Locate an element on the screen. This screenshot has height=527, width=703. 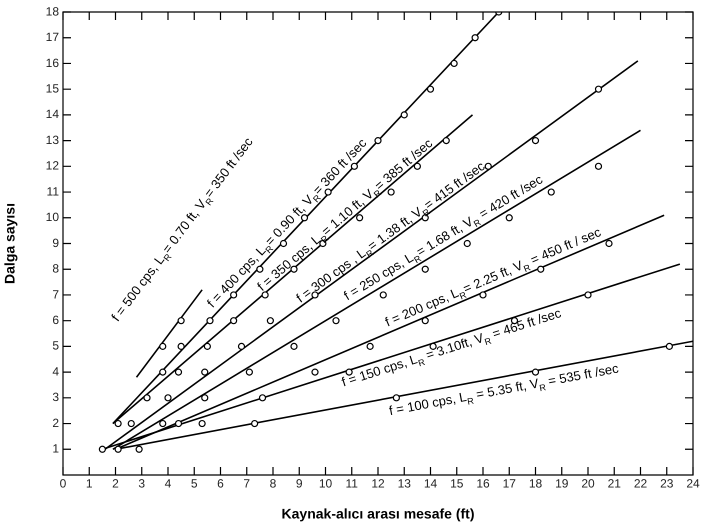
y-tick-label: 2 is located at coordinates (56, 423).